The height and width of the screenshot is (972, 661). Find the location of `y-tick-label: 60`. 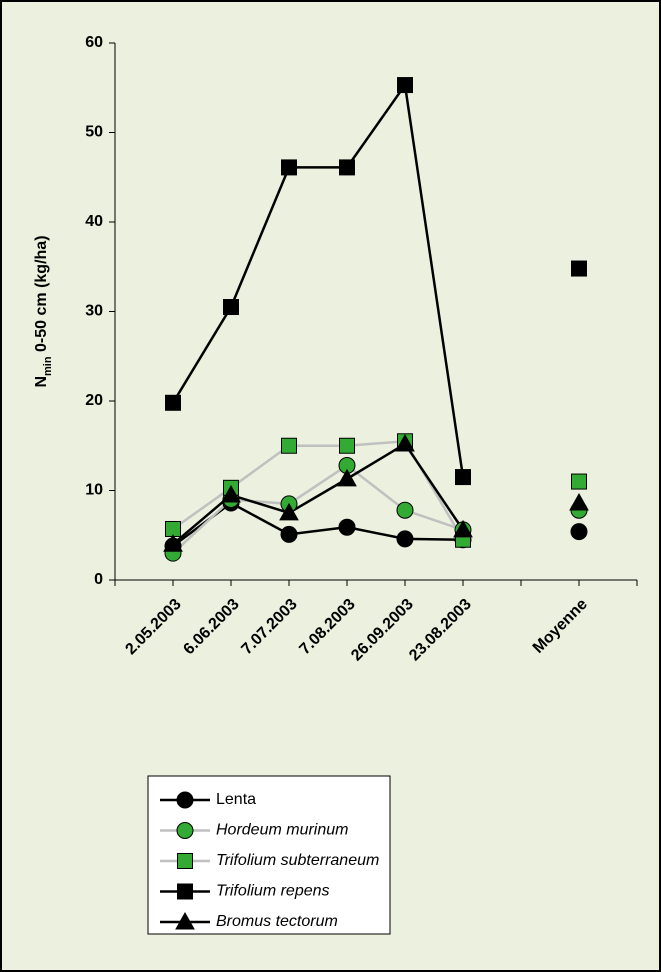

y-tick-label: 60 is located at coordinates (94, 42).